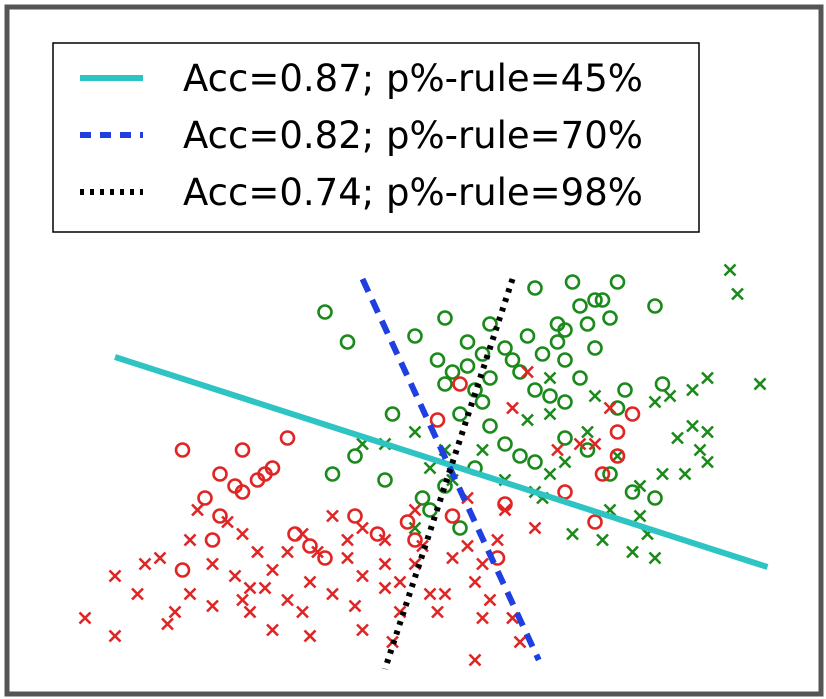 The height and width of the screenshot is (699, 826). Describe the element at coordinates (413, 192) in the screenshot. I see `legend-label-2: Acc=0.74; p%-rule=98%` at that location.